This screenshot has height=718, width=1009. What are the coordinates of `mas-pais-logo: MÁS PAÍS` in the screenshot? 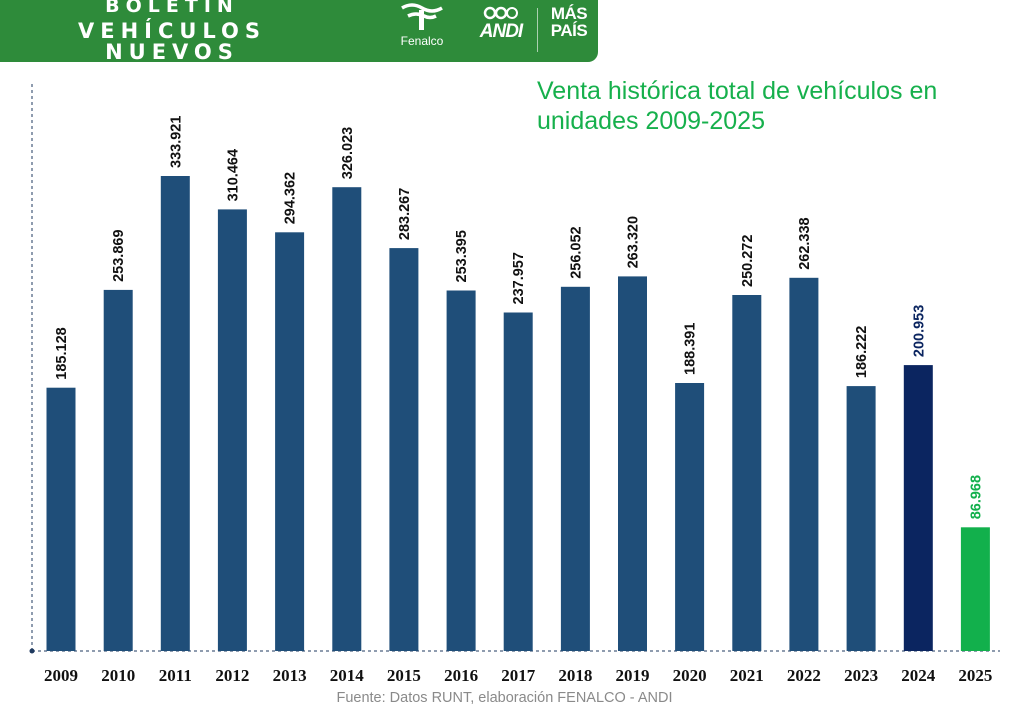 It's located at (569, 22).